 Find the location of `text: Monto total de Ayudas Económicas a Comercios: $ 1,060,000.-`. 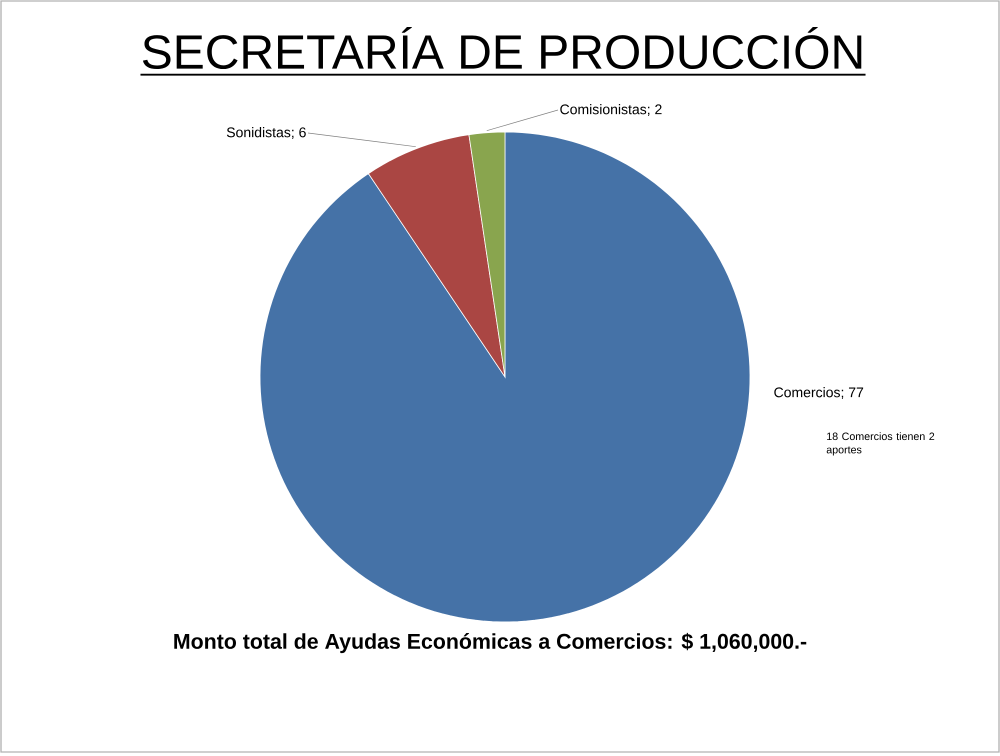

text: Monto total de Ayudas Económicas a Comercios: $ 1,060,000.- is located at coordinates (490, 643).